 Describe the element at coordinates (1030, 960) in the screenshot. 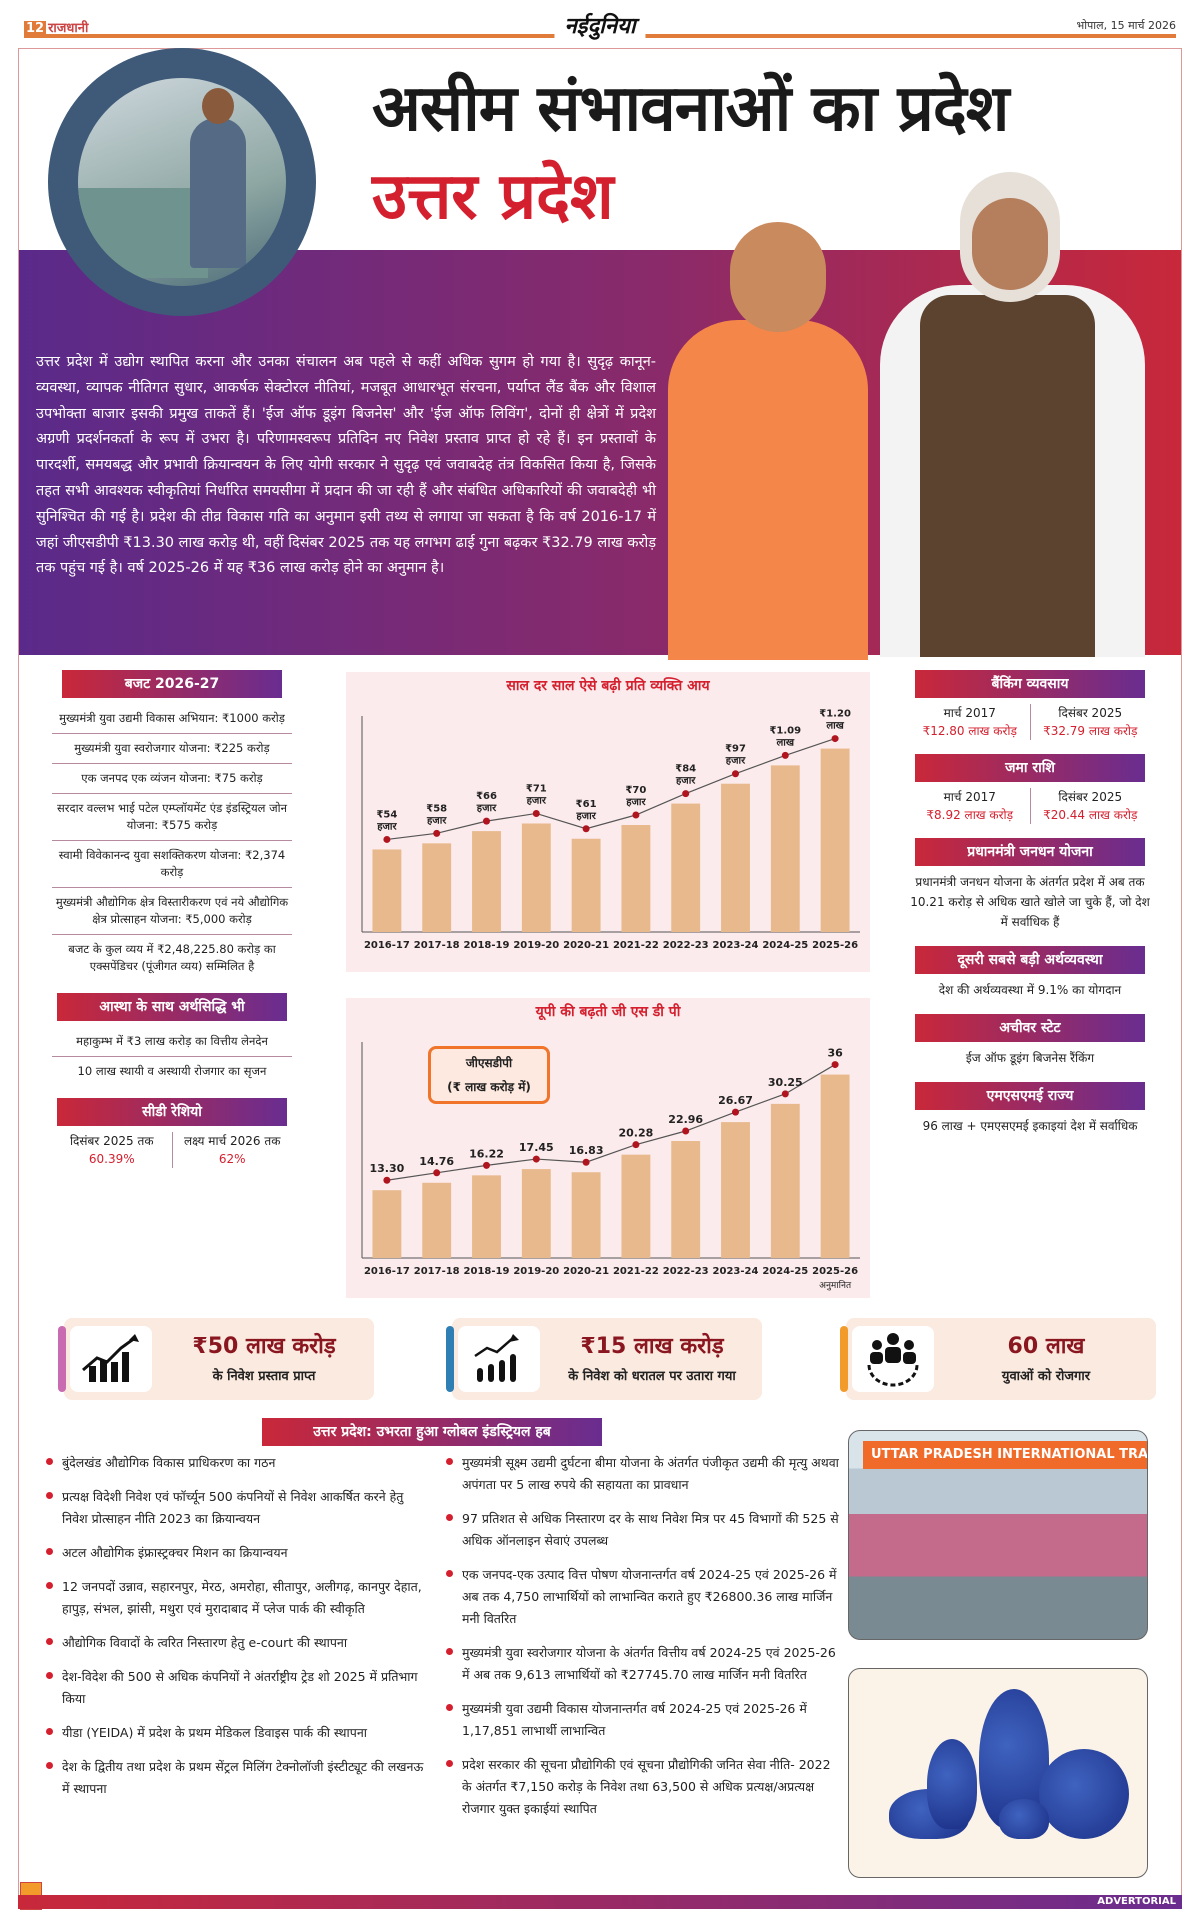

I see `economy-heading: दूसरी सबसे बड़ी अर्थव्यवस्था` at that location.